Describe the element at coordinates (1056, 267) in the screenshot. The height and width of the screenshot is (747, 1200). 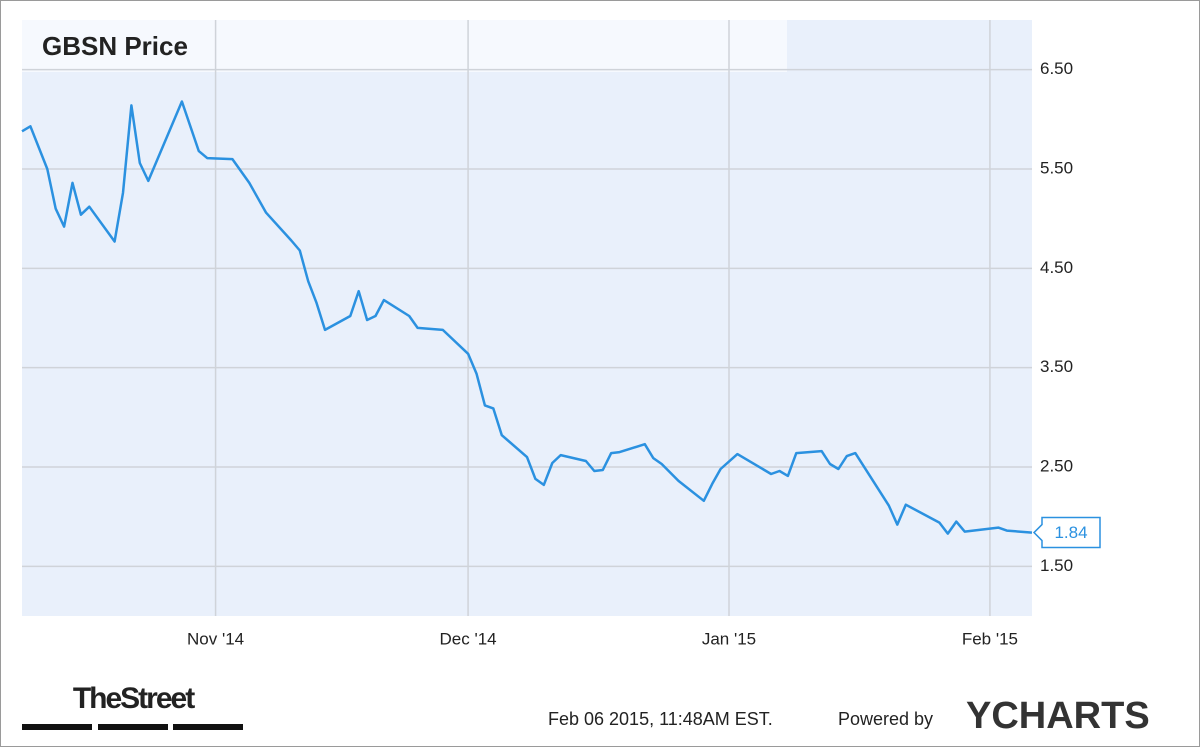
I see `y-tick-label: 4.50` at that location.